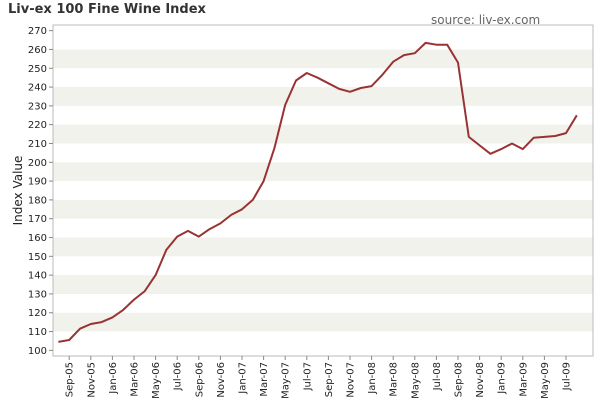 The image size is (600, 400). I want to click on y-tick-label: 170, so click(37, 219).